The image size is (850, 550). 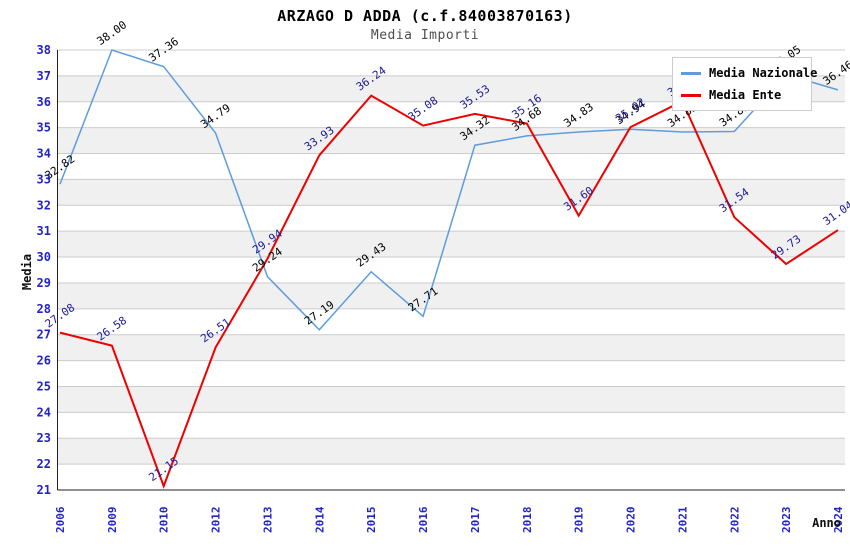 I want to click on y-tick-label: 29, so click(x=44, y=283).